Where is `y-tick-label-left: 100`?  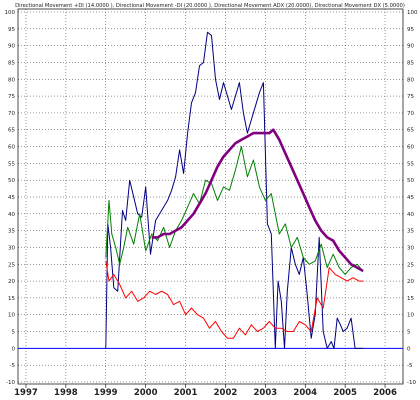 y-tick-label-left: 100 is located at coordinates (10, 13).